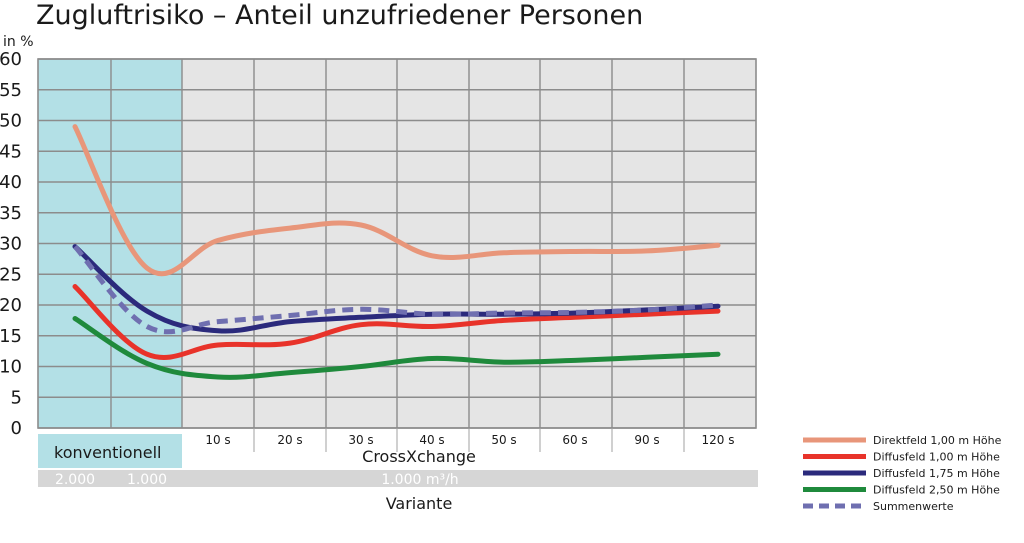  I want to click on y-tick-label: 15, so click(11, 336).